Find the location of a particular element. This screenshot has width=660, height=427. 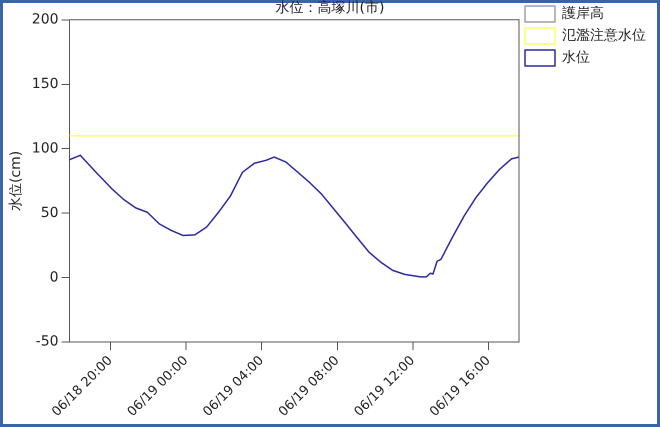

legend-label: 水位 is located at coordinates (576, 58).